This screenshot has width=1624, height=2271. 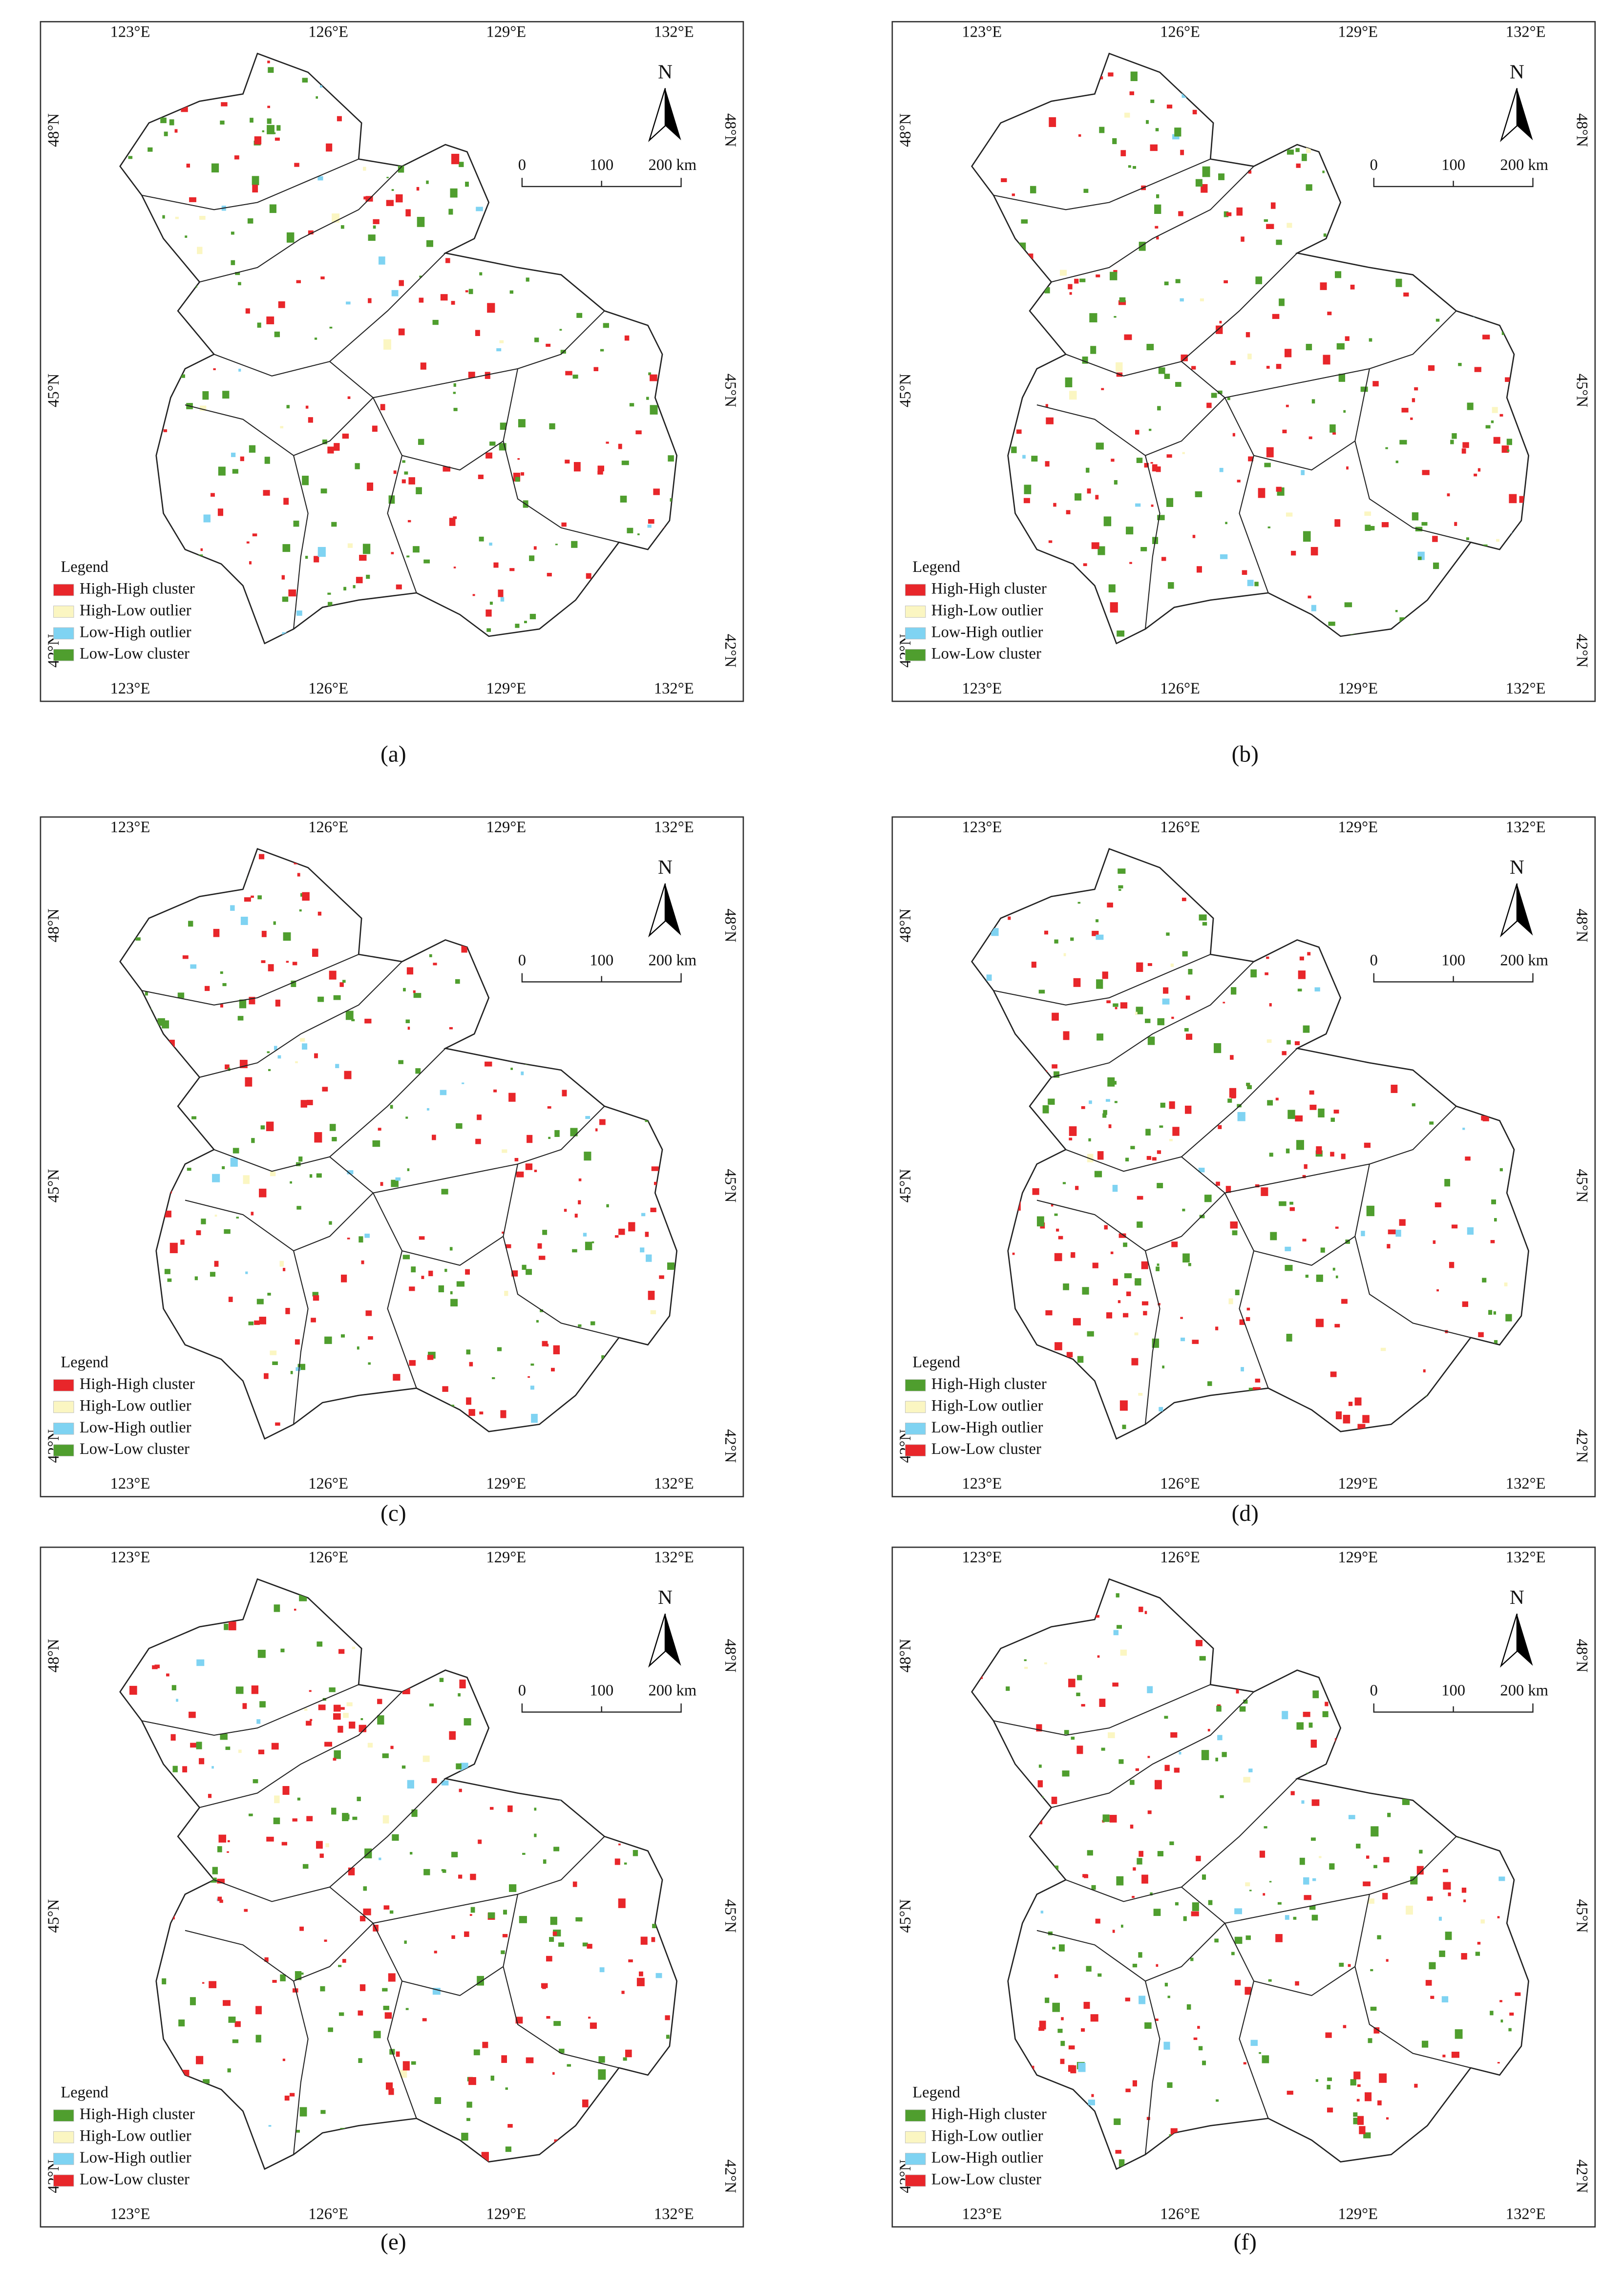 What do you see at coordinates (393, 1513) in the screenshot?
I see `panel-caption: (c)` at bounding box center [393, 1513].